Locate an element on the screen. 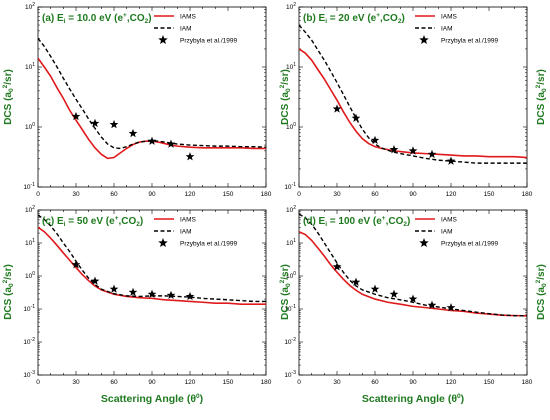 The height and width of the screenshot is (420, 550). panel-title: (a) Ei = 10.0 eV (e+,CO2) is located at coordinates (97, 18).